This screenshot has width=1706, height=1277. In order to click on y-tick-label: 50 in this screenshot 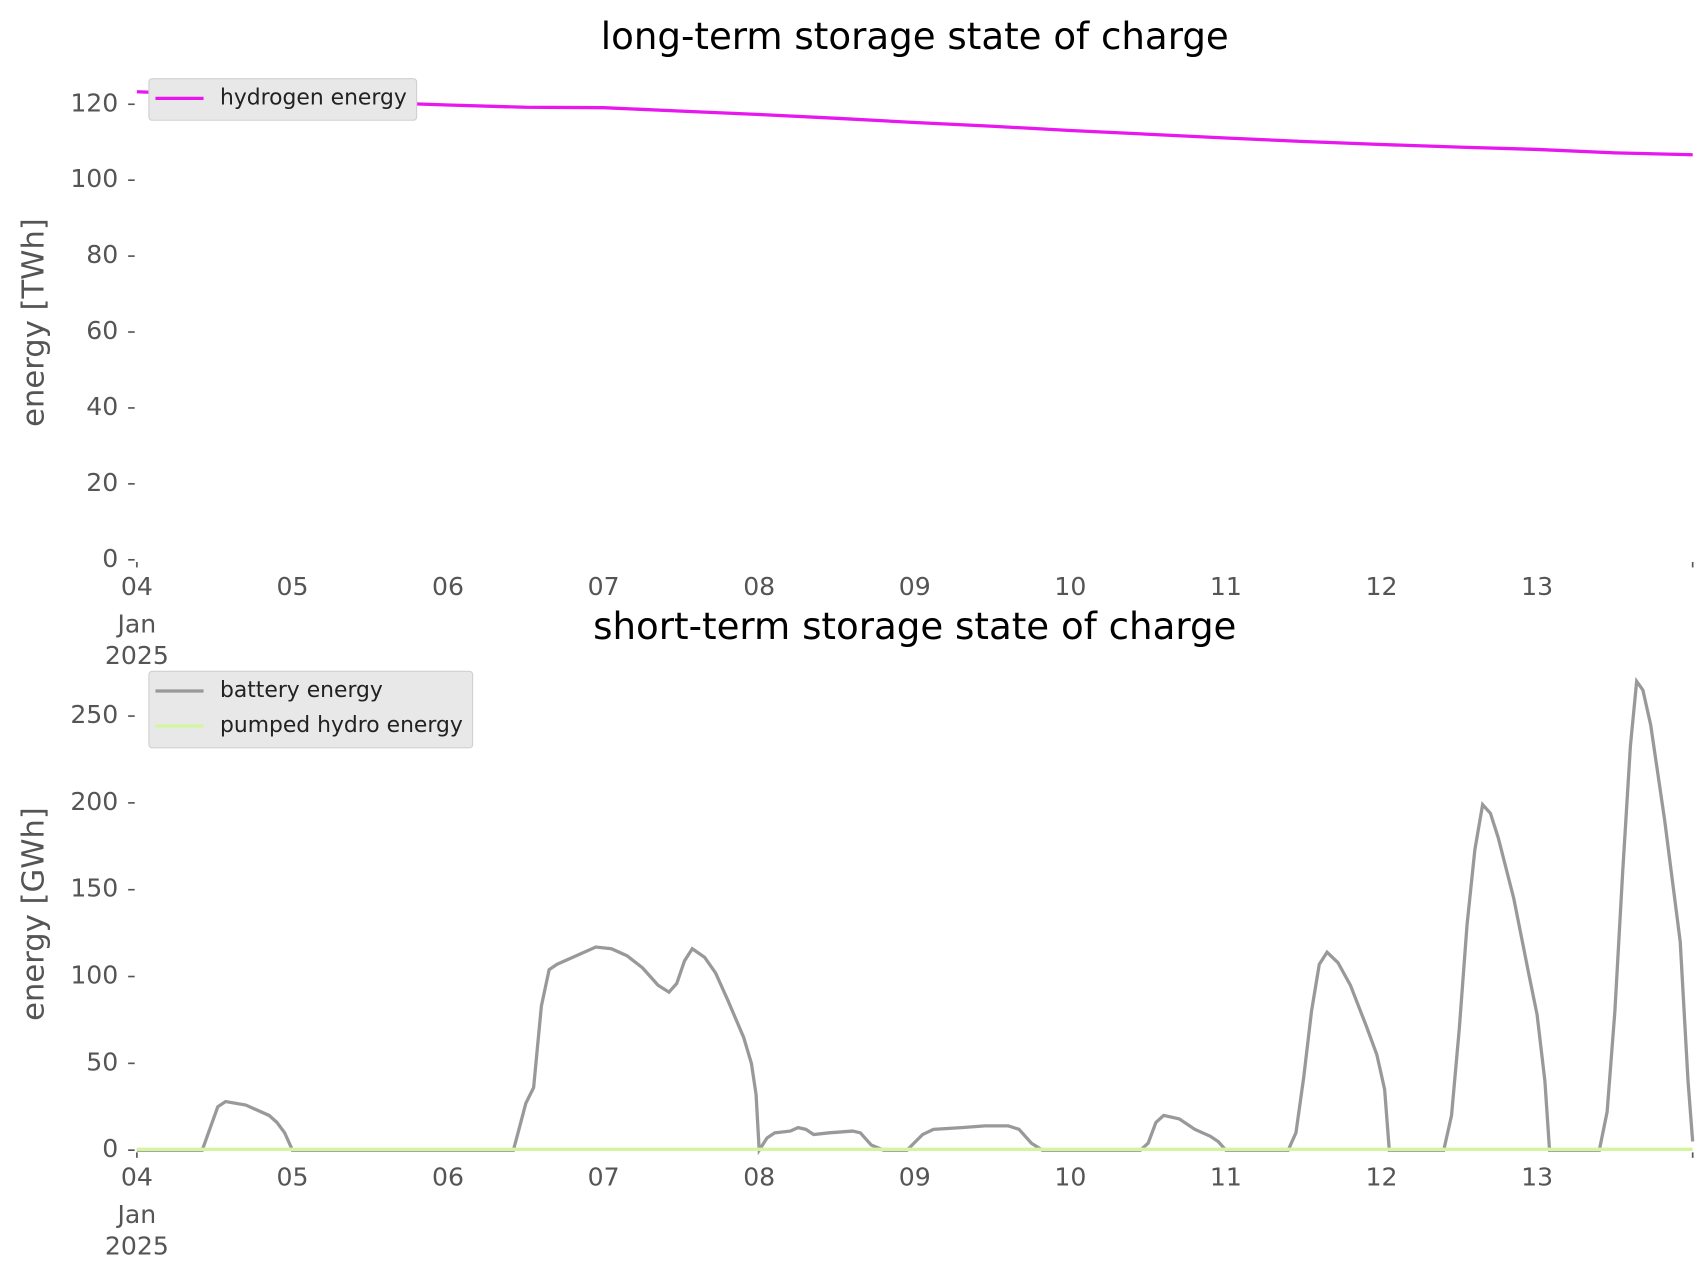, I will do `click(102, 1061)`.